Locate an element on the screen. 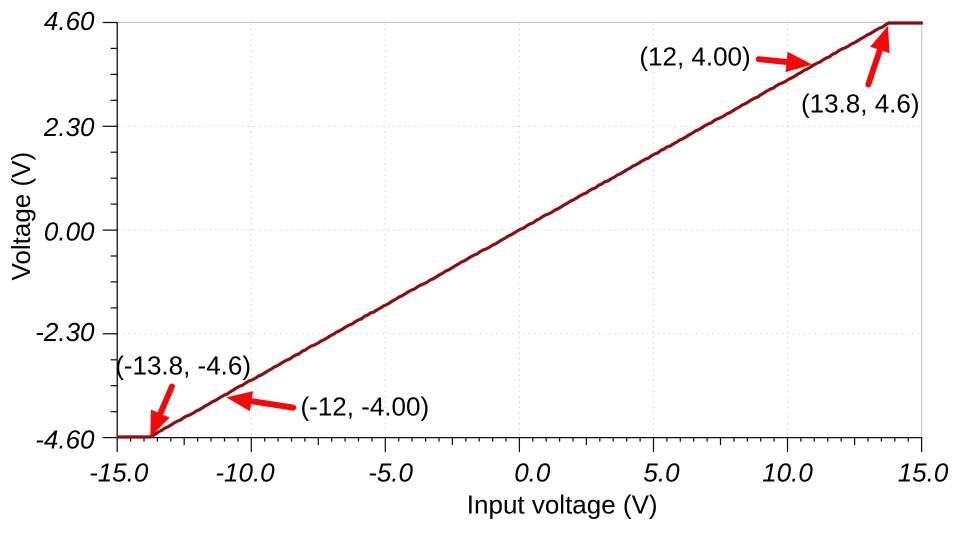 This screenshot has height=539, width=961. svg-text: 5.0 is located at coordinates (661, 472).